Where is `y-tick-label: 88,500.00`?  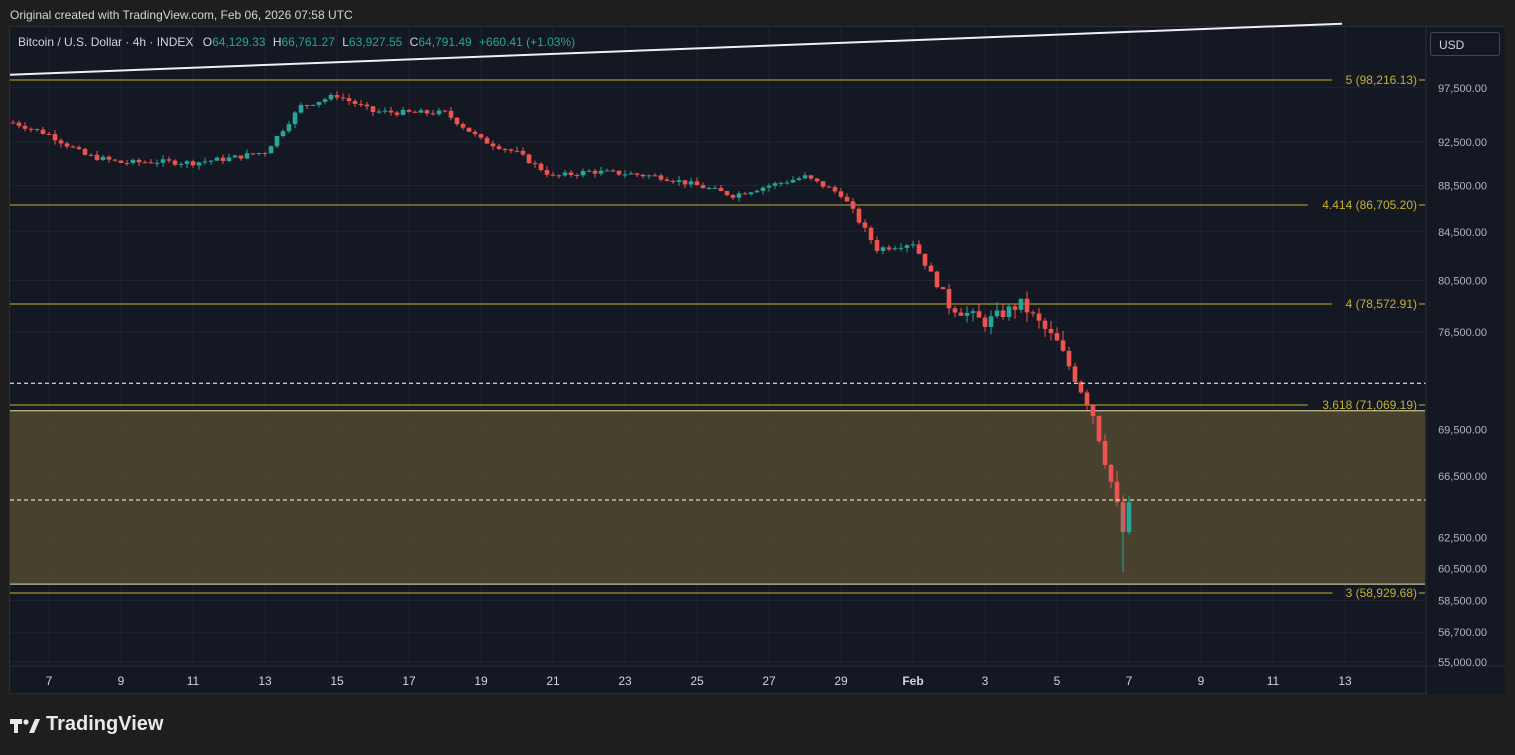
y-tick-label: 88,500.00 is located at coordinates (1462, 187).